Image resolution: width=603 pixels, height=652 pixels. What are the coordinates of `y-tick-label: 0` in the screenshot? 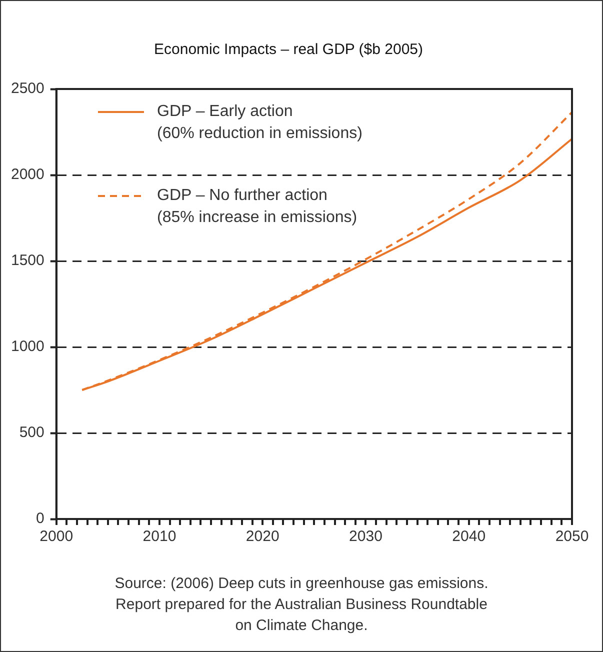 It's located at (40, 519).